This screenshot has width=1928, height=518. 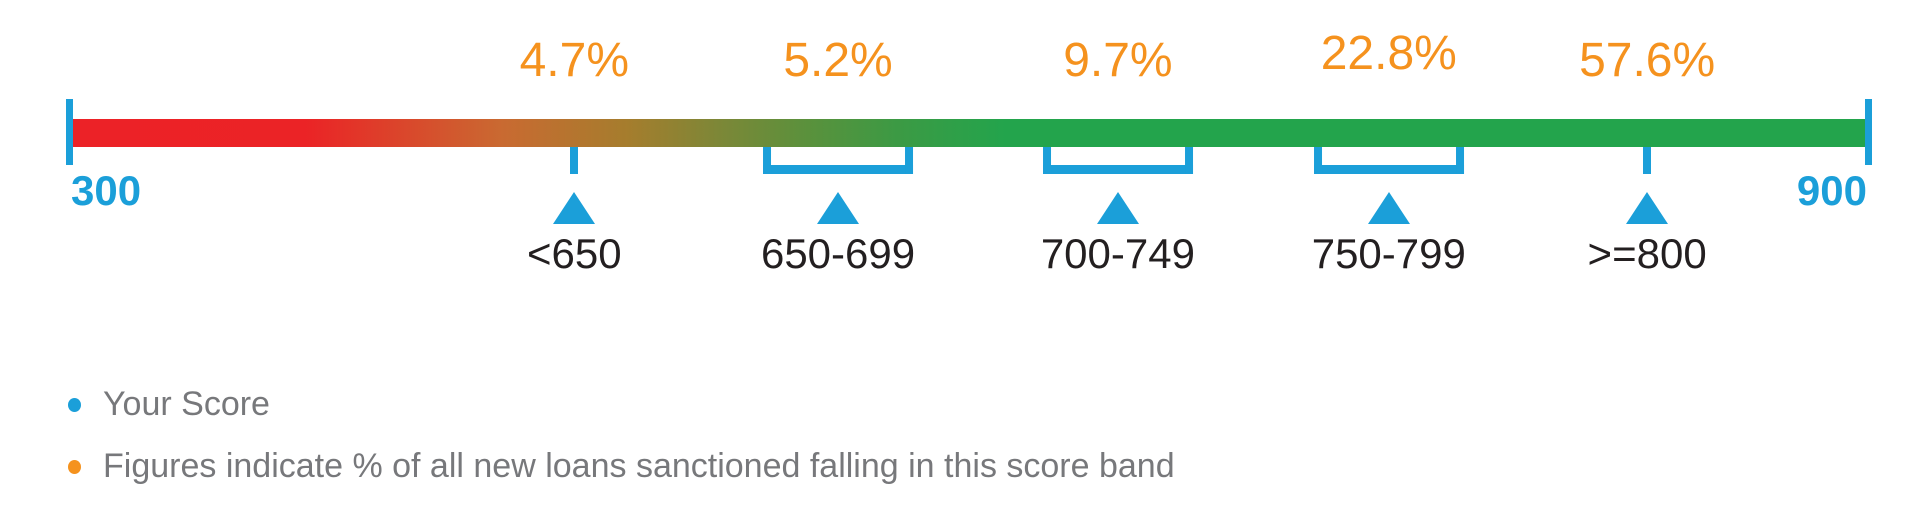 I want to click on legend-label: Your Score, so click(x=186, y=404).